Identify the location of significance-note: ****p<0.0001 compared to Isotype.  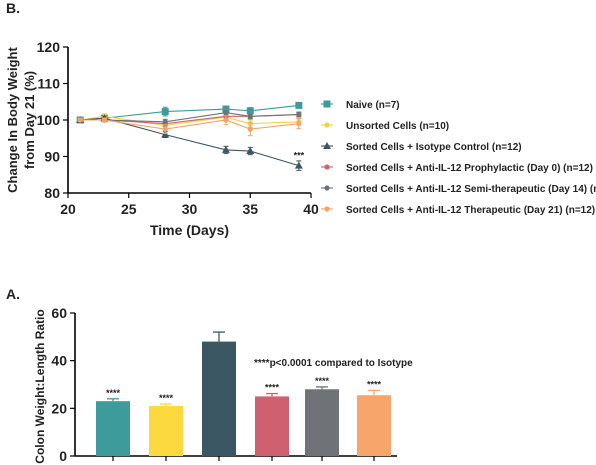
(333, 363).